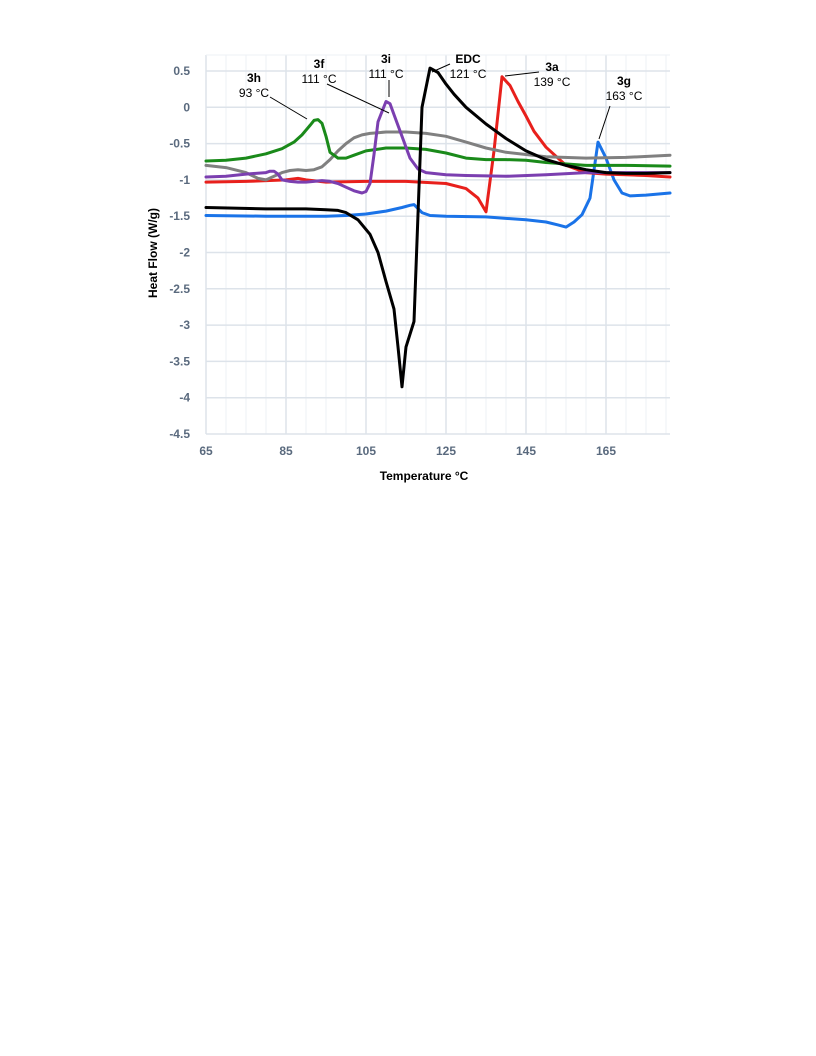 This screenshot has height=1056, width=816. I want to click on x-tick-label: 145, so click(526, 451).